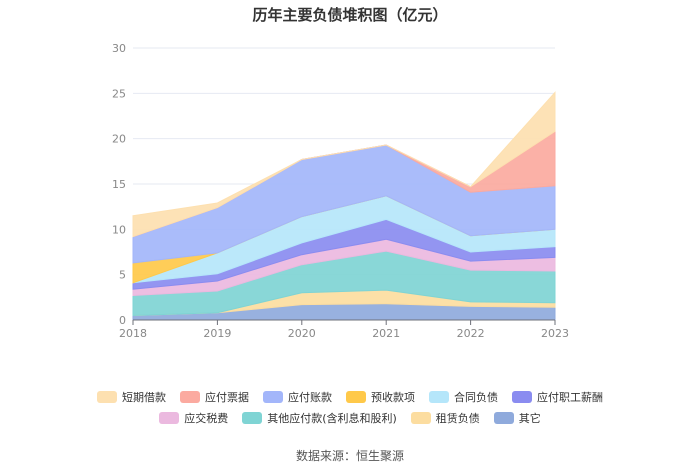  What do you see at coordinates (133, 333) in the screenshot?
I see `x-tick-label: 2018` at bounding box center [133, 333].